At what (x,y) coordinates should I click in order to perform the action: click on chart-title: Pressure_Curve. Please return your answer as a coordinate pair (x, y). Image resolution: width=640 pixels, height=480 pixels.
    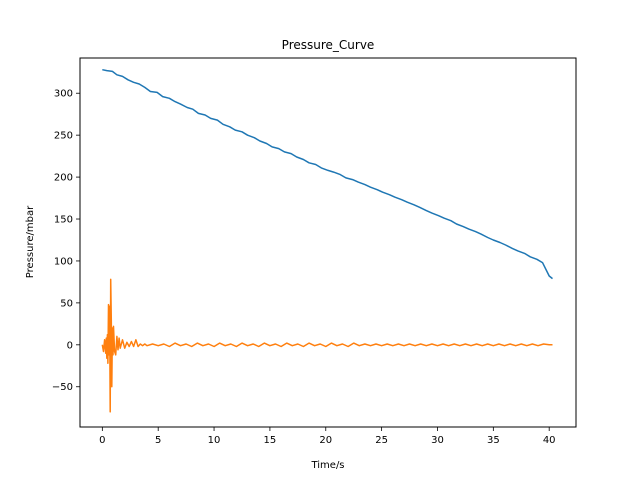
    Looking at the image, I should click on (328, 45).